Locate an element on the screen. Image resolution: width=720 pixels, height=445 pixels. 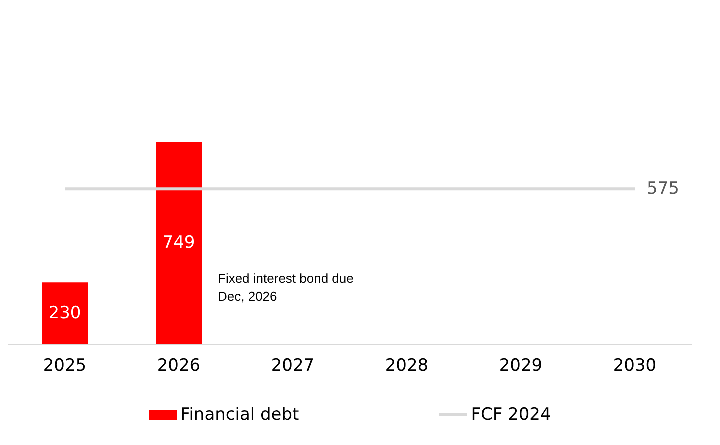
data-label: 230 is located at coordinates (65, 313).